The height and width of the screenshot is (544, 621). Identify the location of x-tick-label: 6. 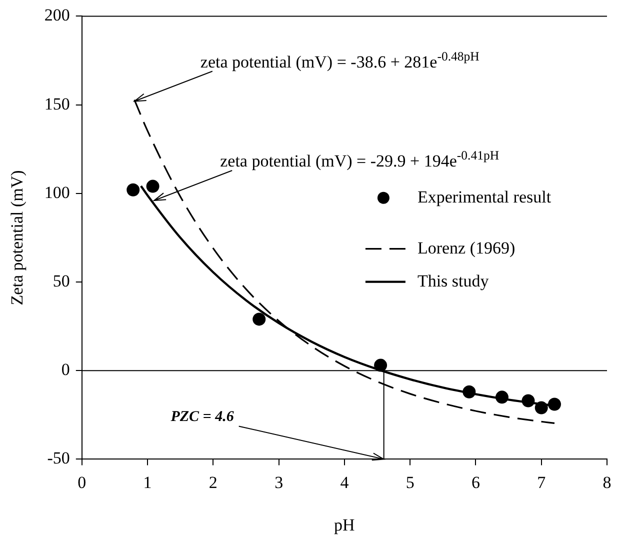
(475, 482).